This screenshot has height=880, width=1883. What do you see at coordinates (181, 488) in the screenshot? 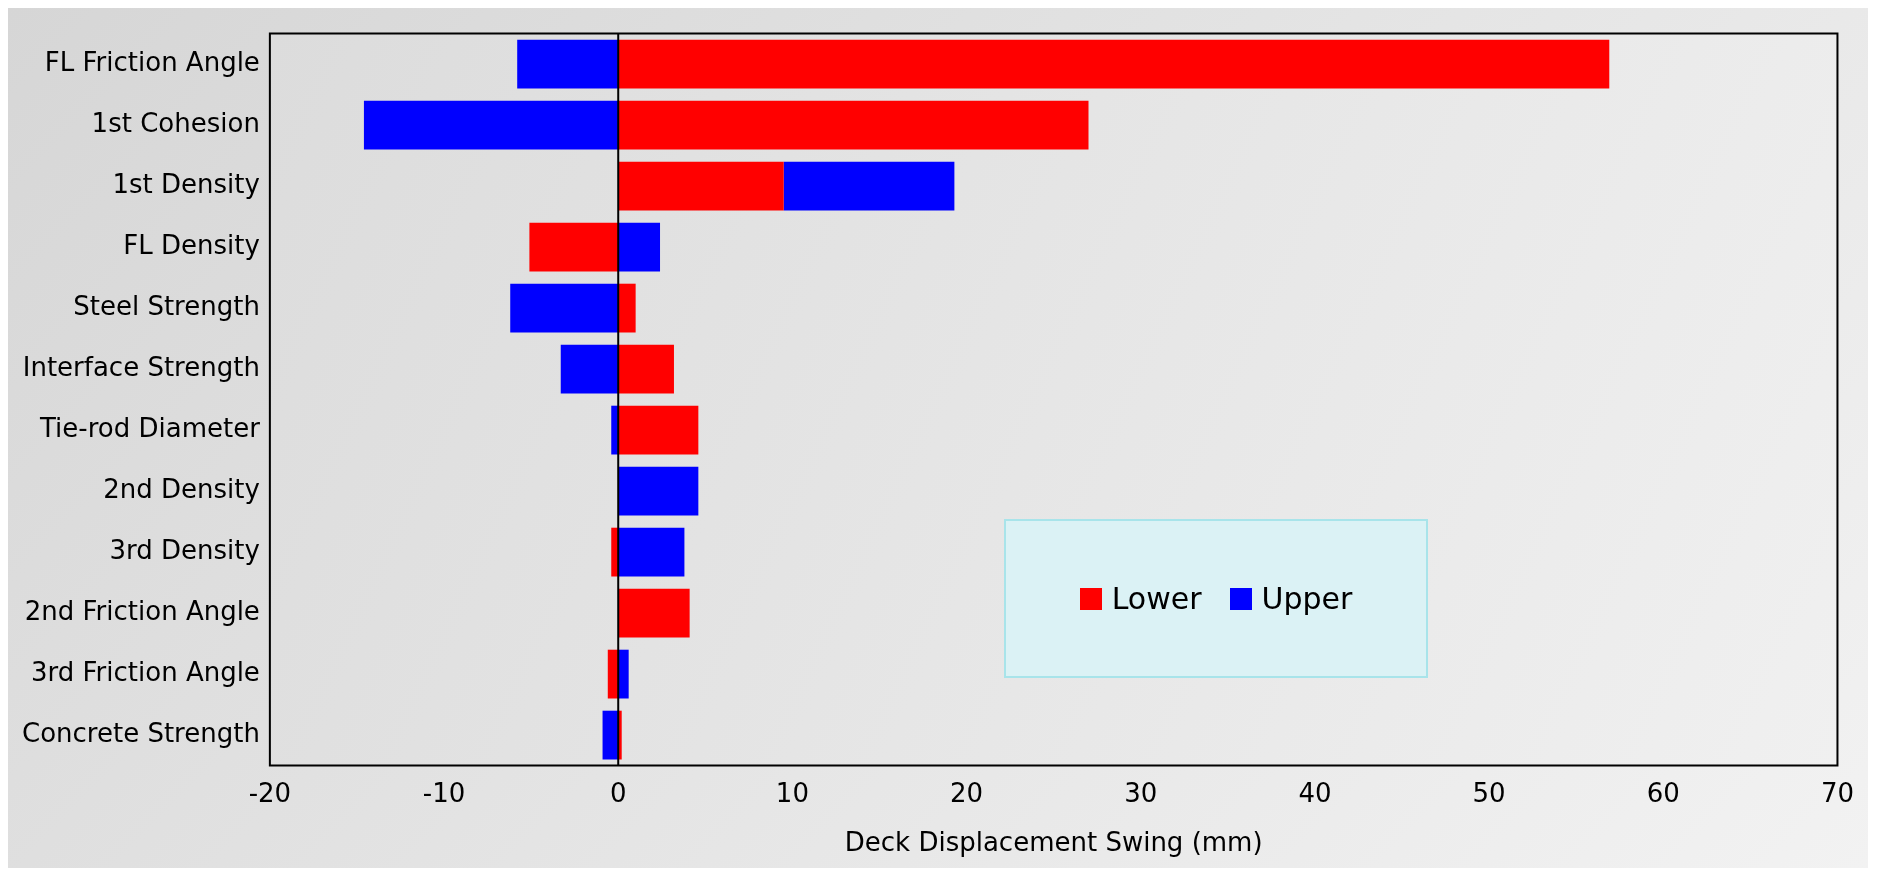
I see `y-tick-label: 2nd Density` at bounding box center [181, 488].